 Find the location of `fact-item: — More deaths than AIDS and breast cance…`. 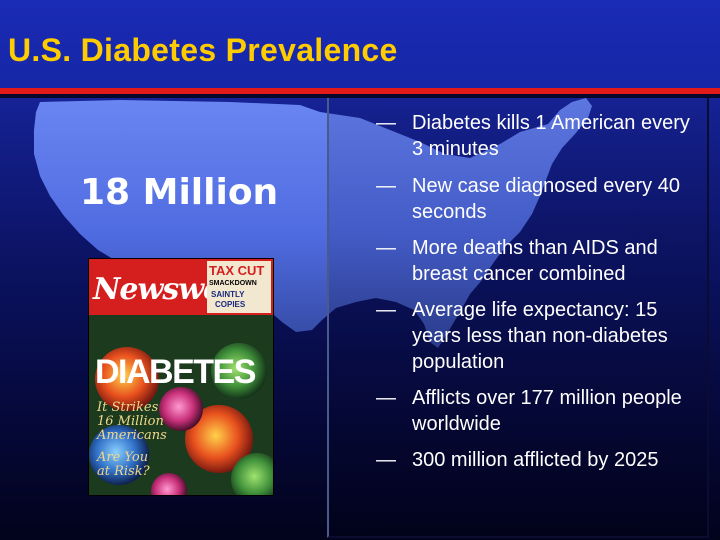

fact-item: — More deaths than AIDS and breast cance… is located at coordinates (541, 261).